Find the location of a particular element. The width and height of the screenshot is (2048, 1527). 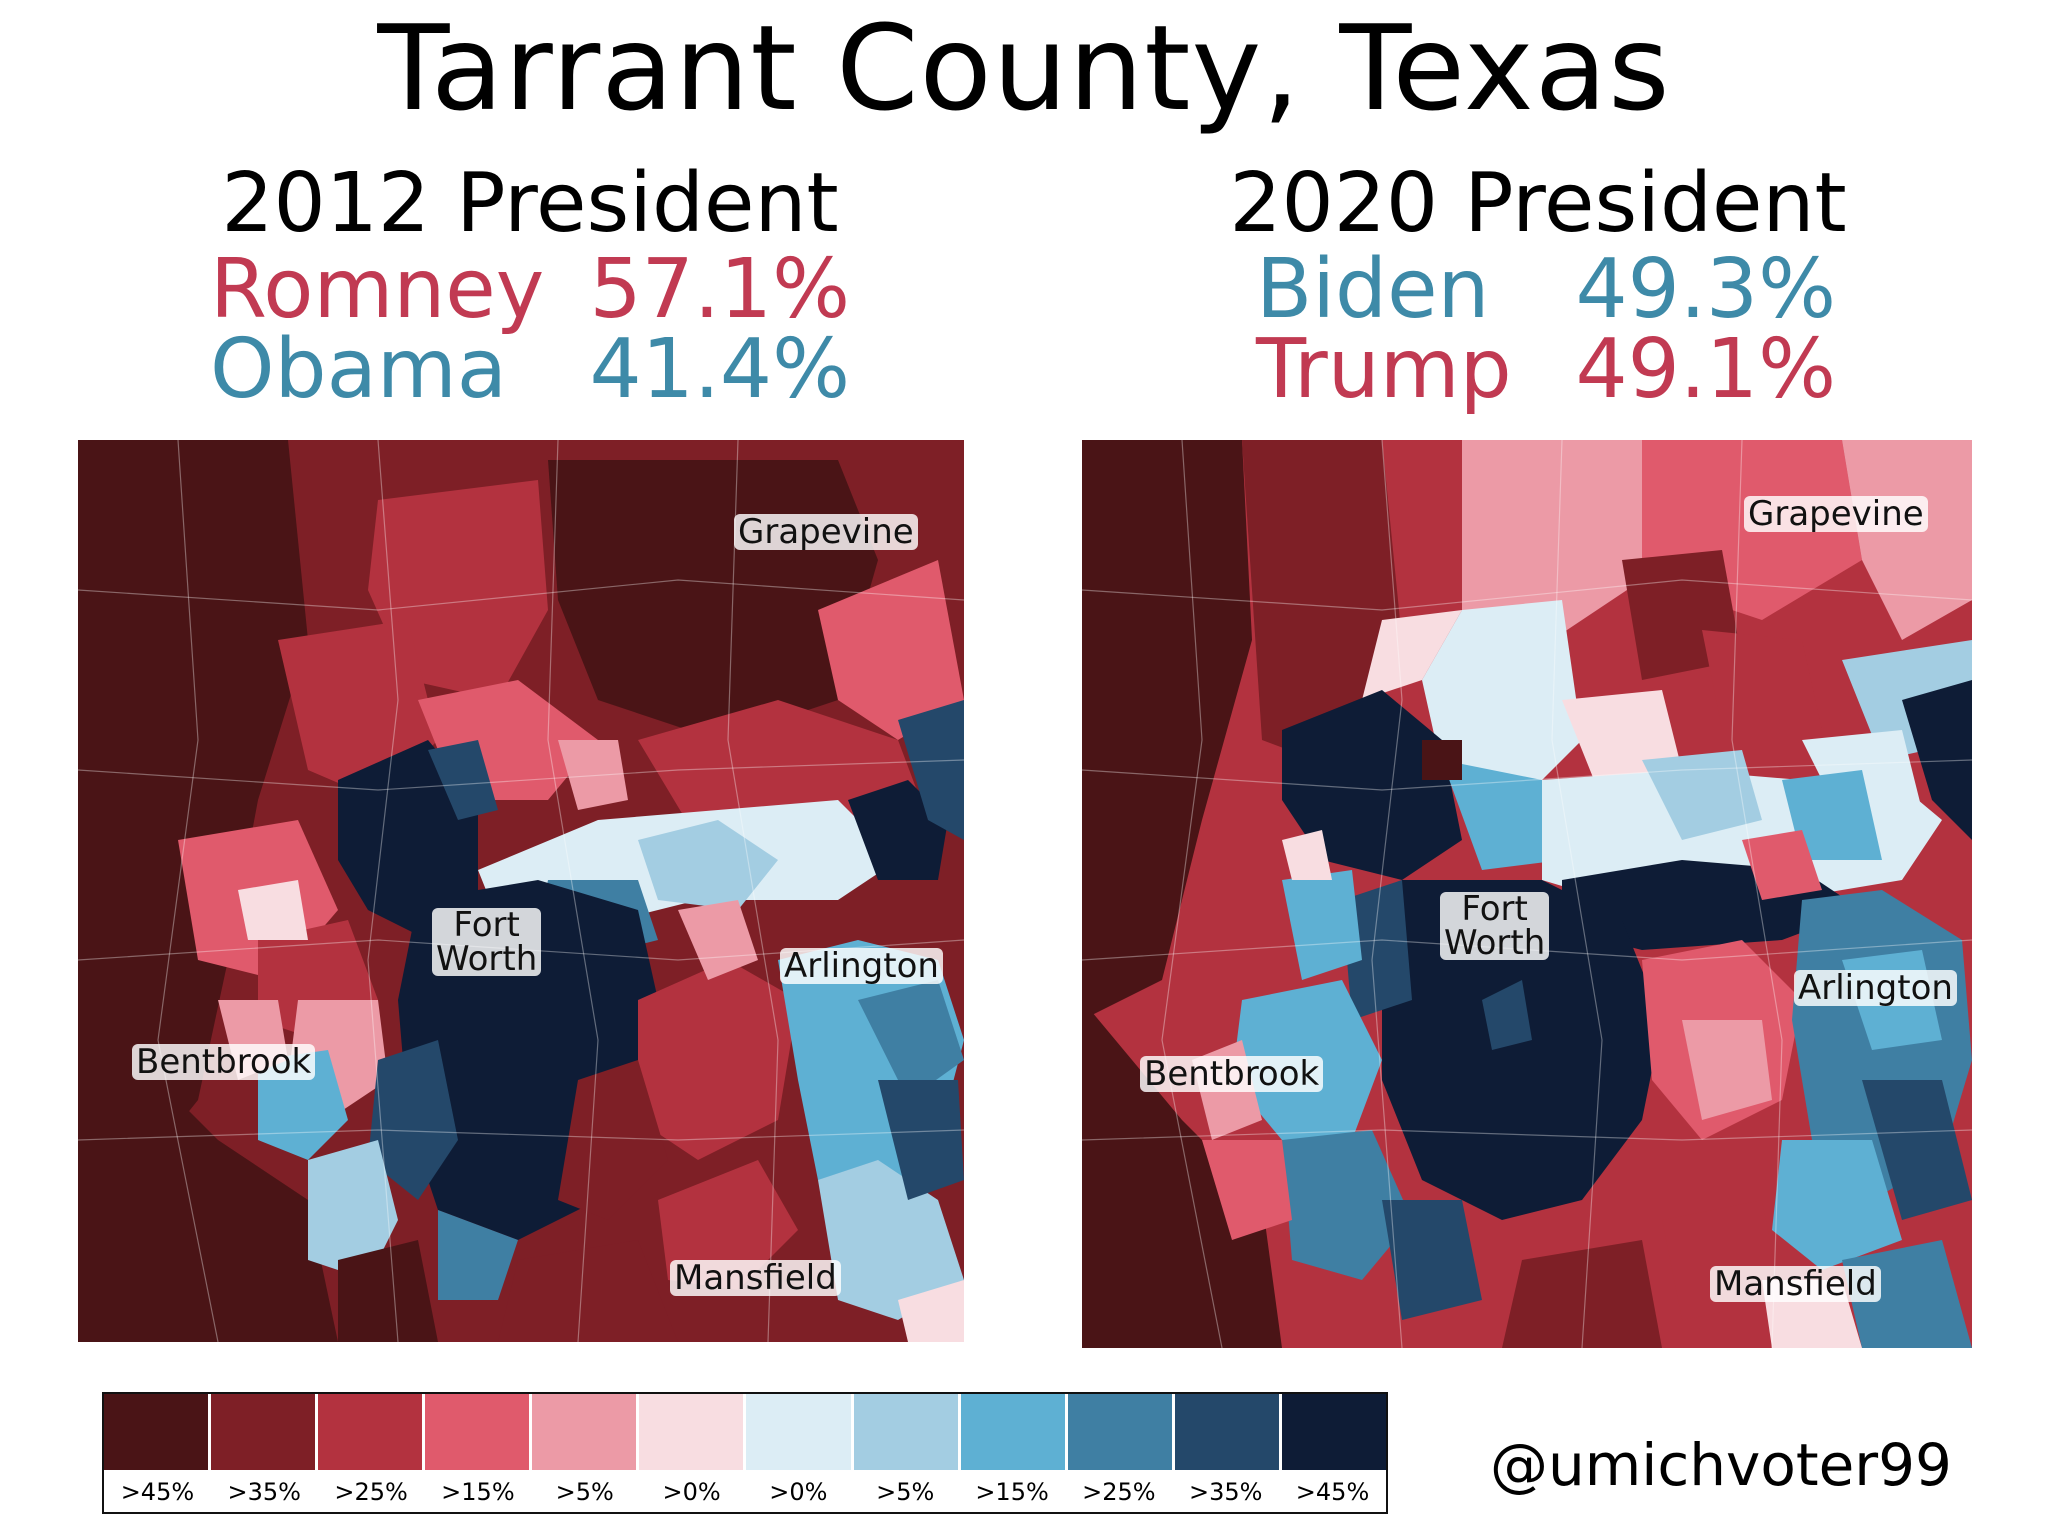

right-year-label: 2020 President is located at coordinates (1538, 203).